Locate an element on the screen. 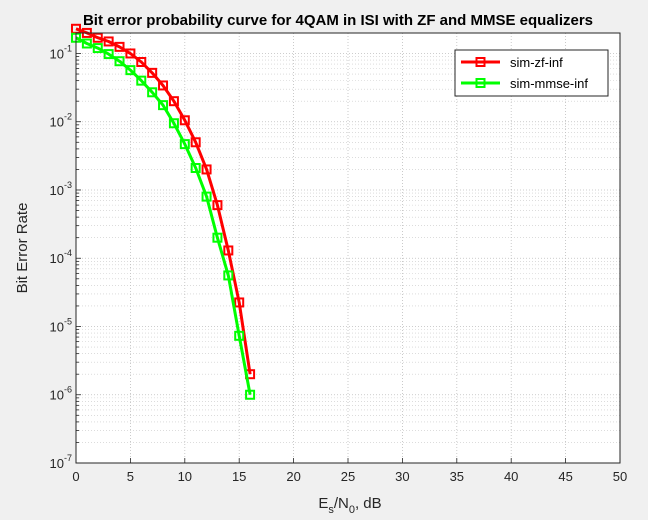 The width and height of the screenshot is (648, 520). y-tick-label: 10⁻⁴ is located at coordinates (61, 257).